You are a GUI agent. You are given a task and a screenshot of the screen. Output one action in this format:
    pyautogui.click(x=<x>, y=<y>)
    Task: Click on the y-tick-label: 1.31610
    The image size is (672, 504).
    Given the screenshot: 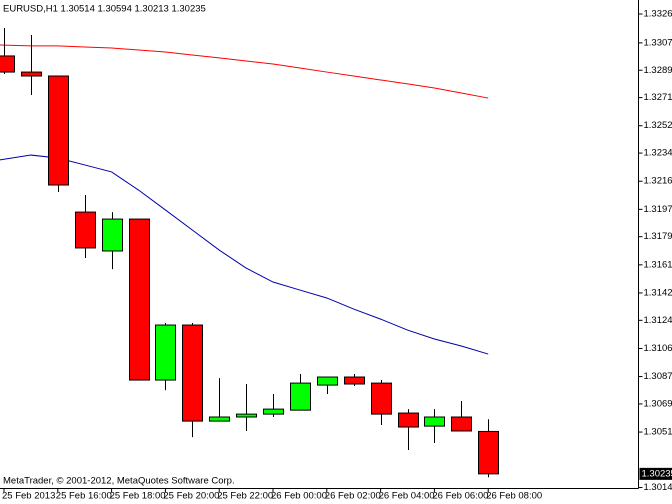 What is the action you would take?
    pyautogui.click(x=658, y=264)
    